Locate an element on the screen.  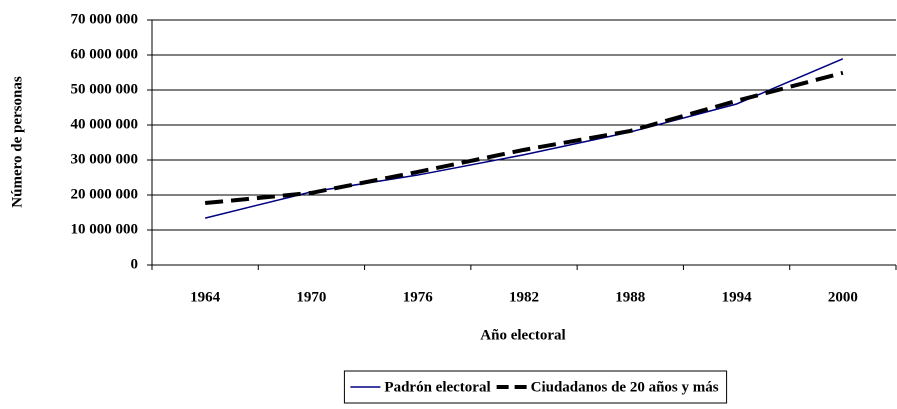
y-tick-label: 10 000 000 is located at coordinates (105, 229).